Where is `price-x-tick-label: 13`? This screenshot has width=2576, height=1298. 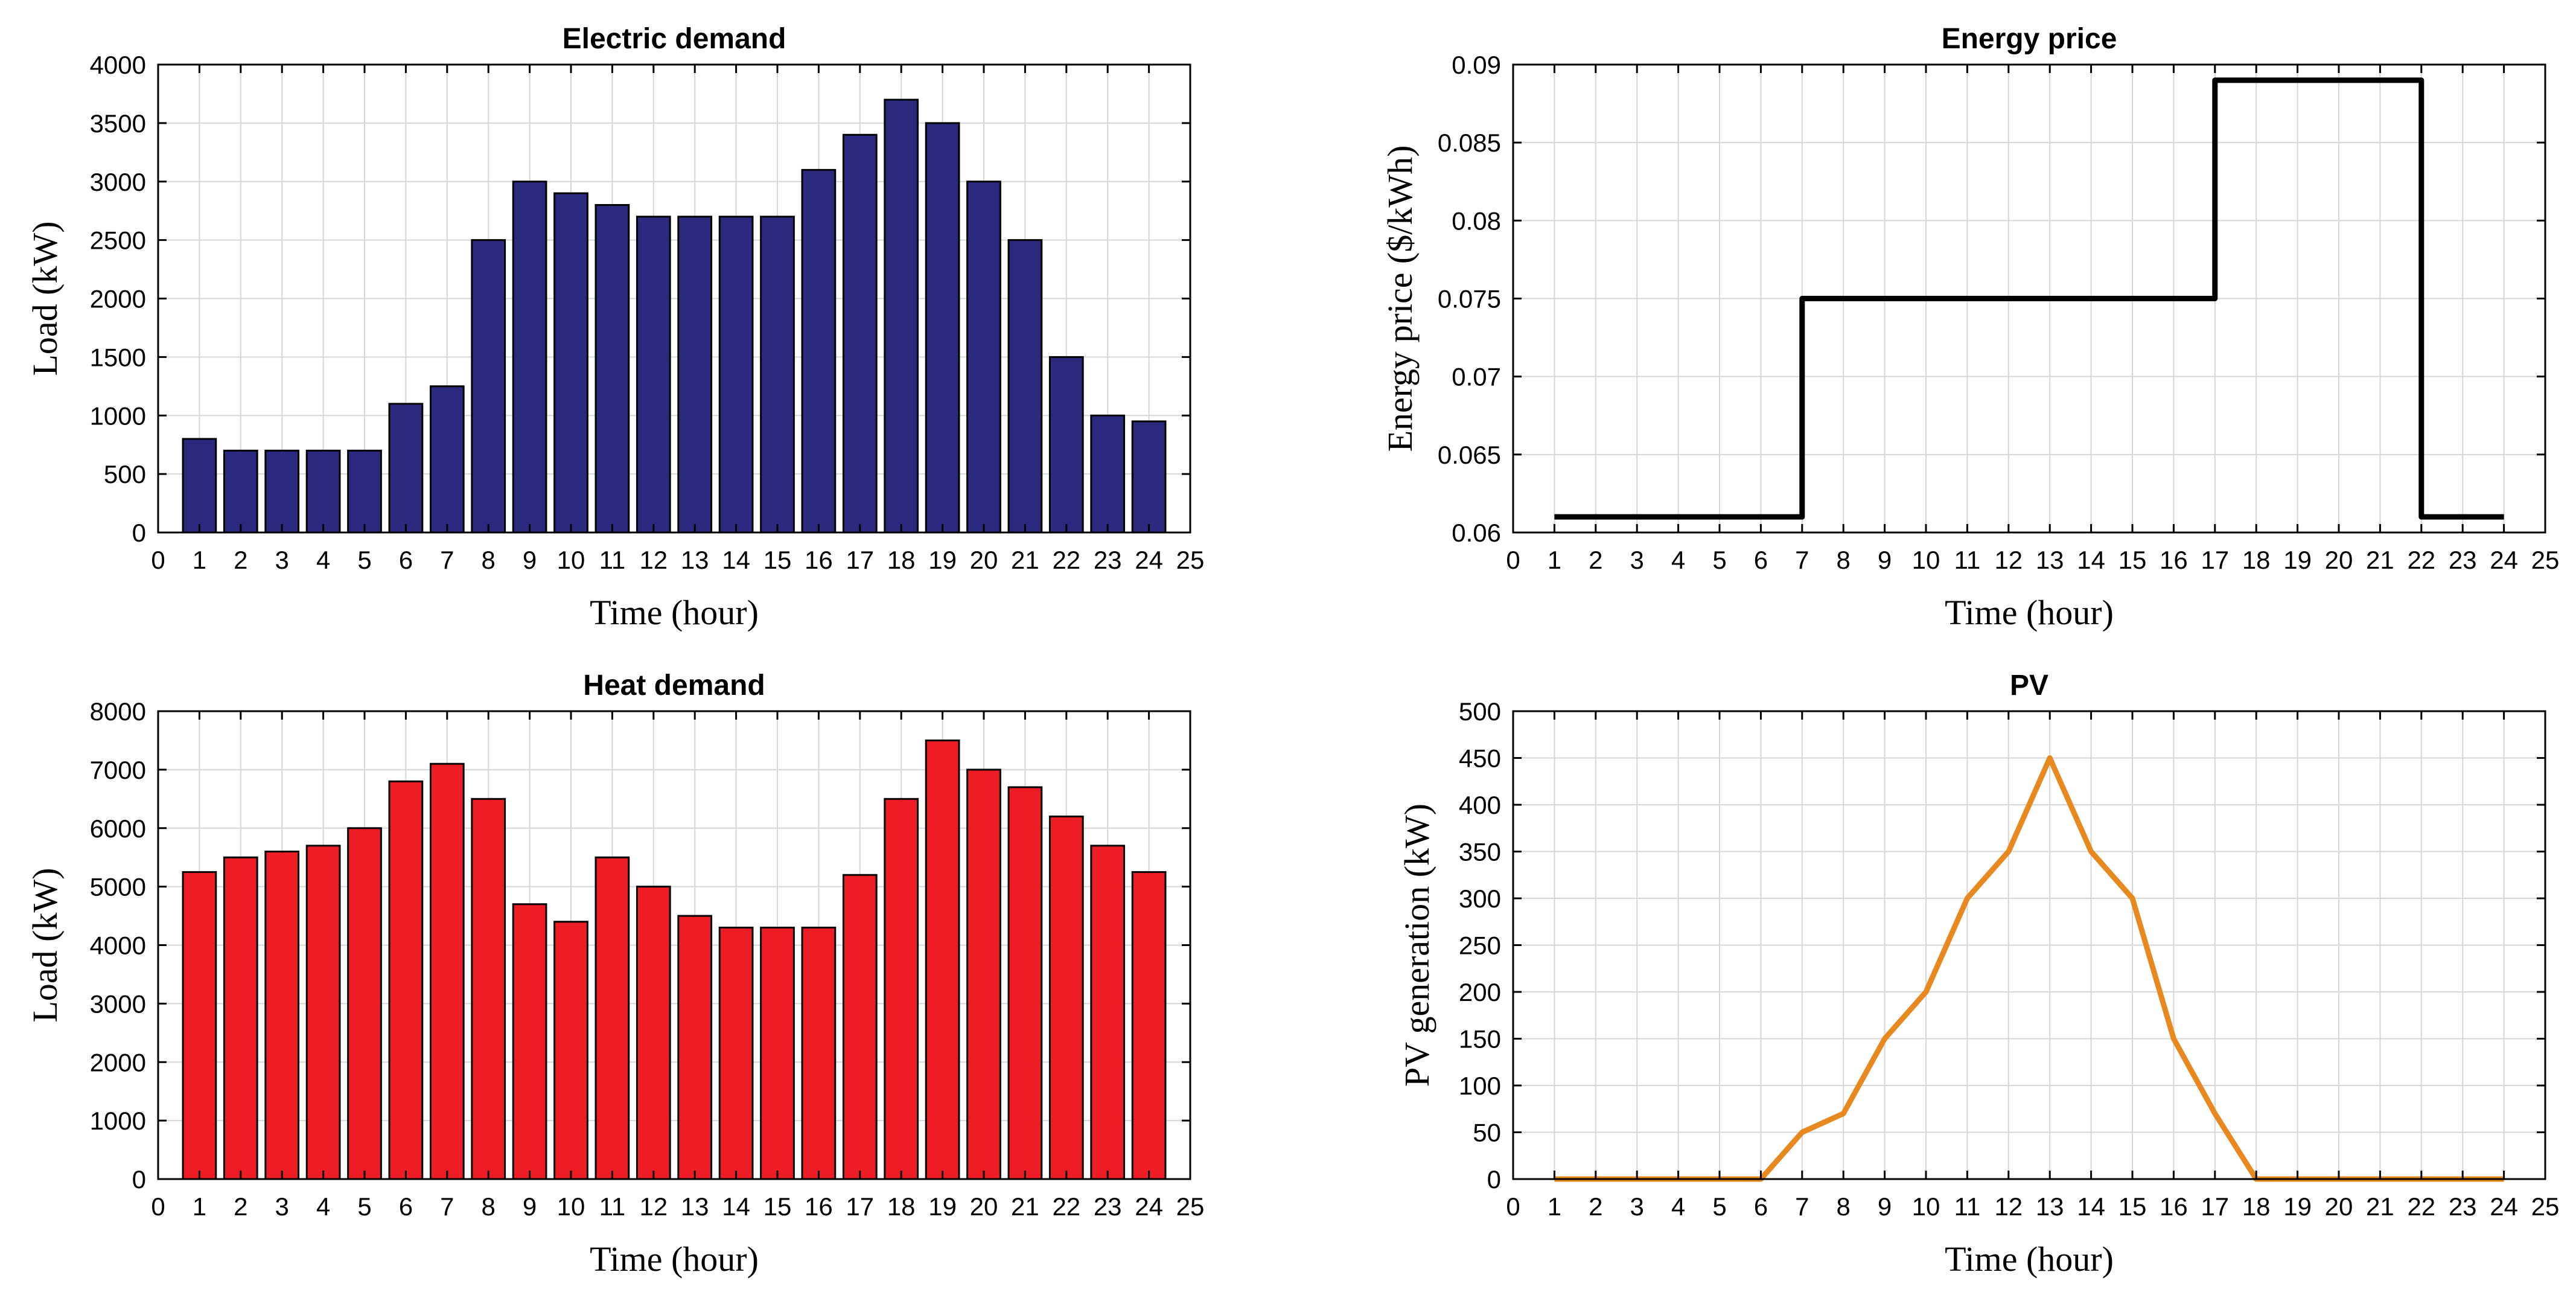 price-x-tick-label: 13 is located at coordinates (2050, 560).